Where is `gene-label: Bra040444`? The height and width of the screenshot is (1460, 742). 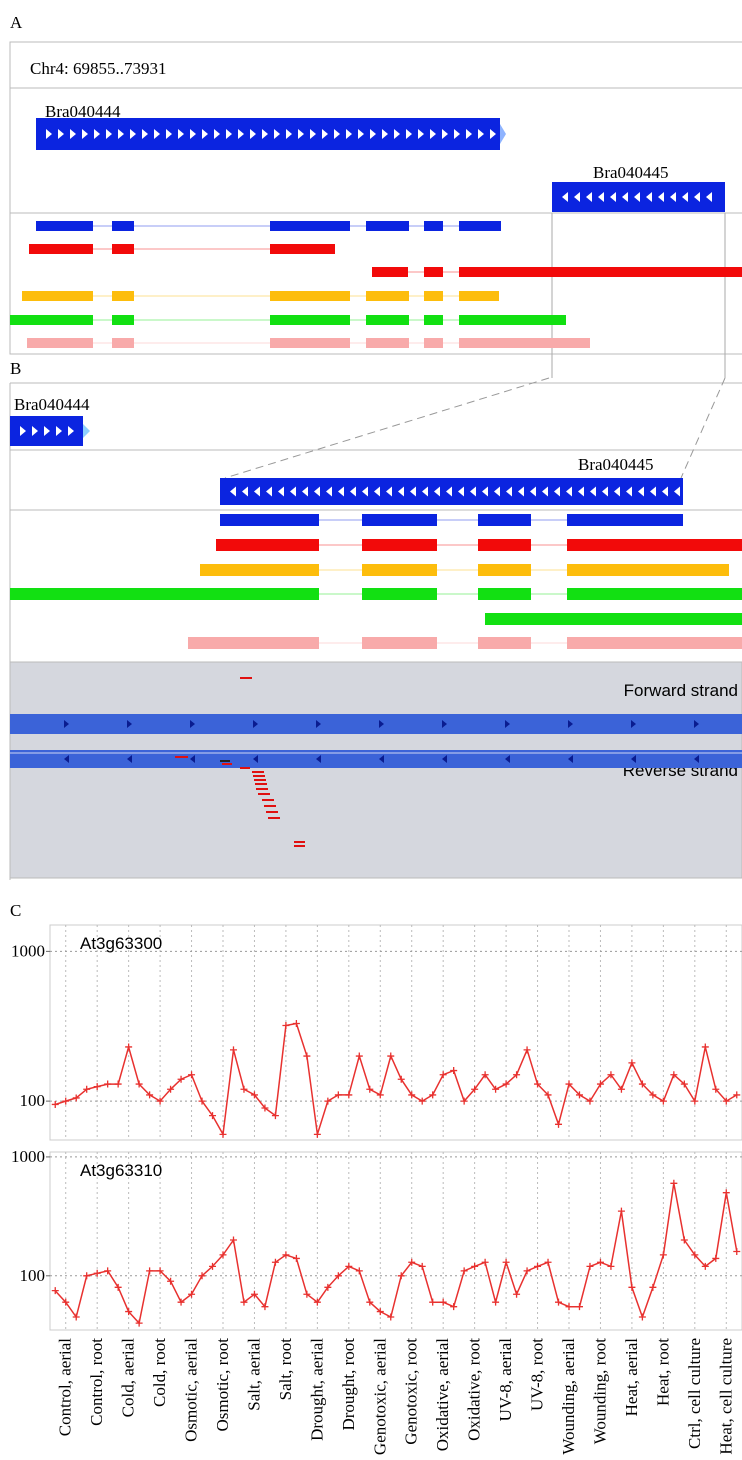 gene-label: Bra040444 is located at coordinates (52, 404).